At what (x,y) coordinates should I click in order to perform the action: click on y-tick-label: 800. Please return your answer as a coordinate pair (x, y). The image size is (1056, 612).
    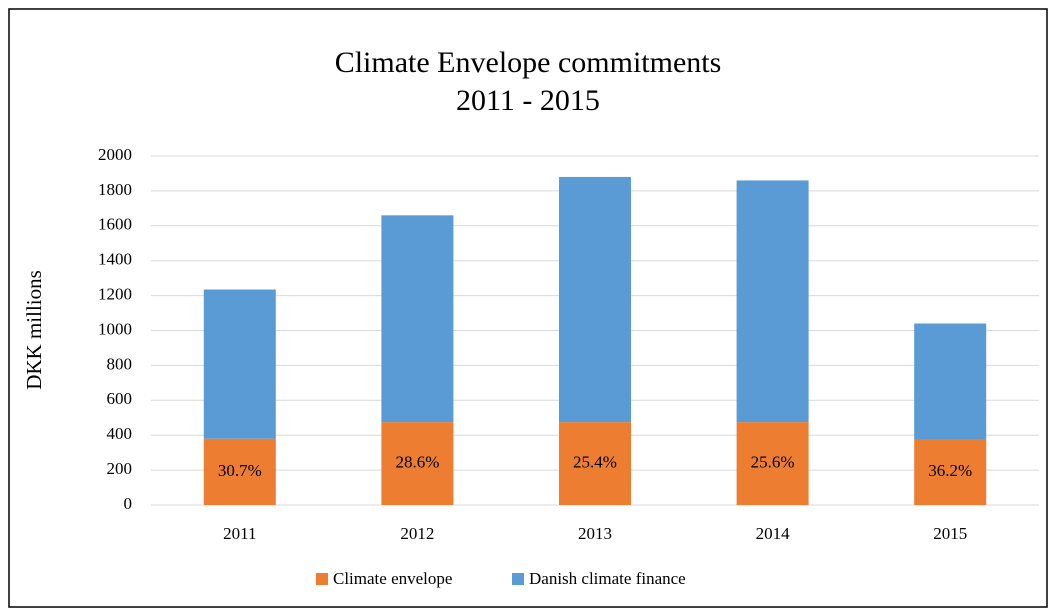
    Looking at the image, I should click on (120, 363).